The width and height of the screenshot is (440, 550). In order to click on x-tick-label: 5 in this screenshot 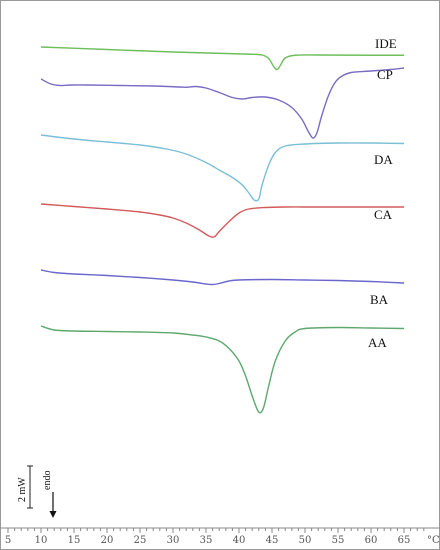, I will do `click(8, 540)`.